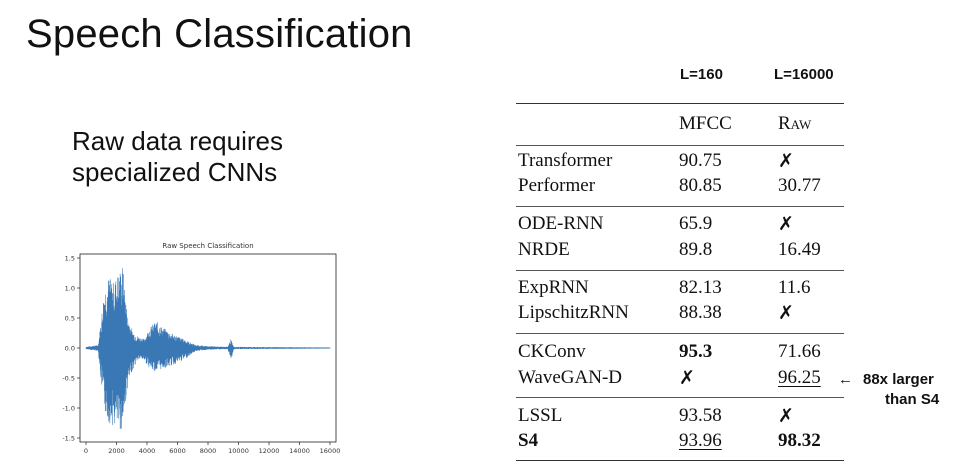  Describe the element at coordinates (696, 223) in the screenshot. I see `row-mfcc: 65.9` at that location.